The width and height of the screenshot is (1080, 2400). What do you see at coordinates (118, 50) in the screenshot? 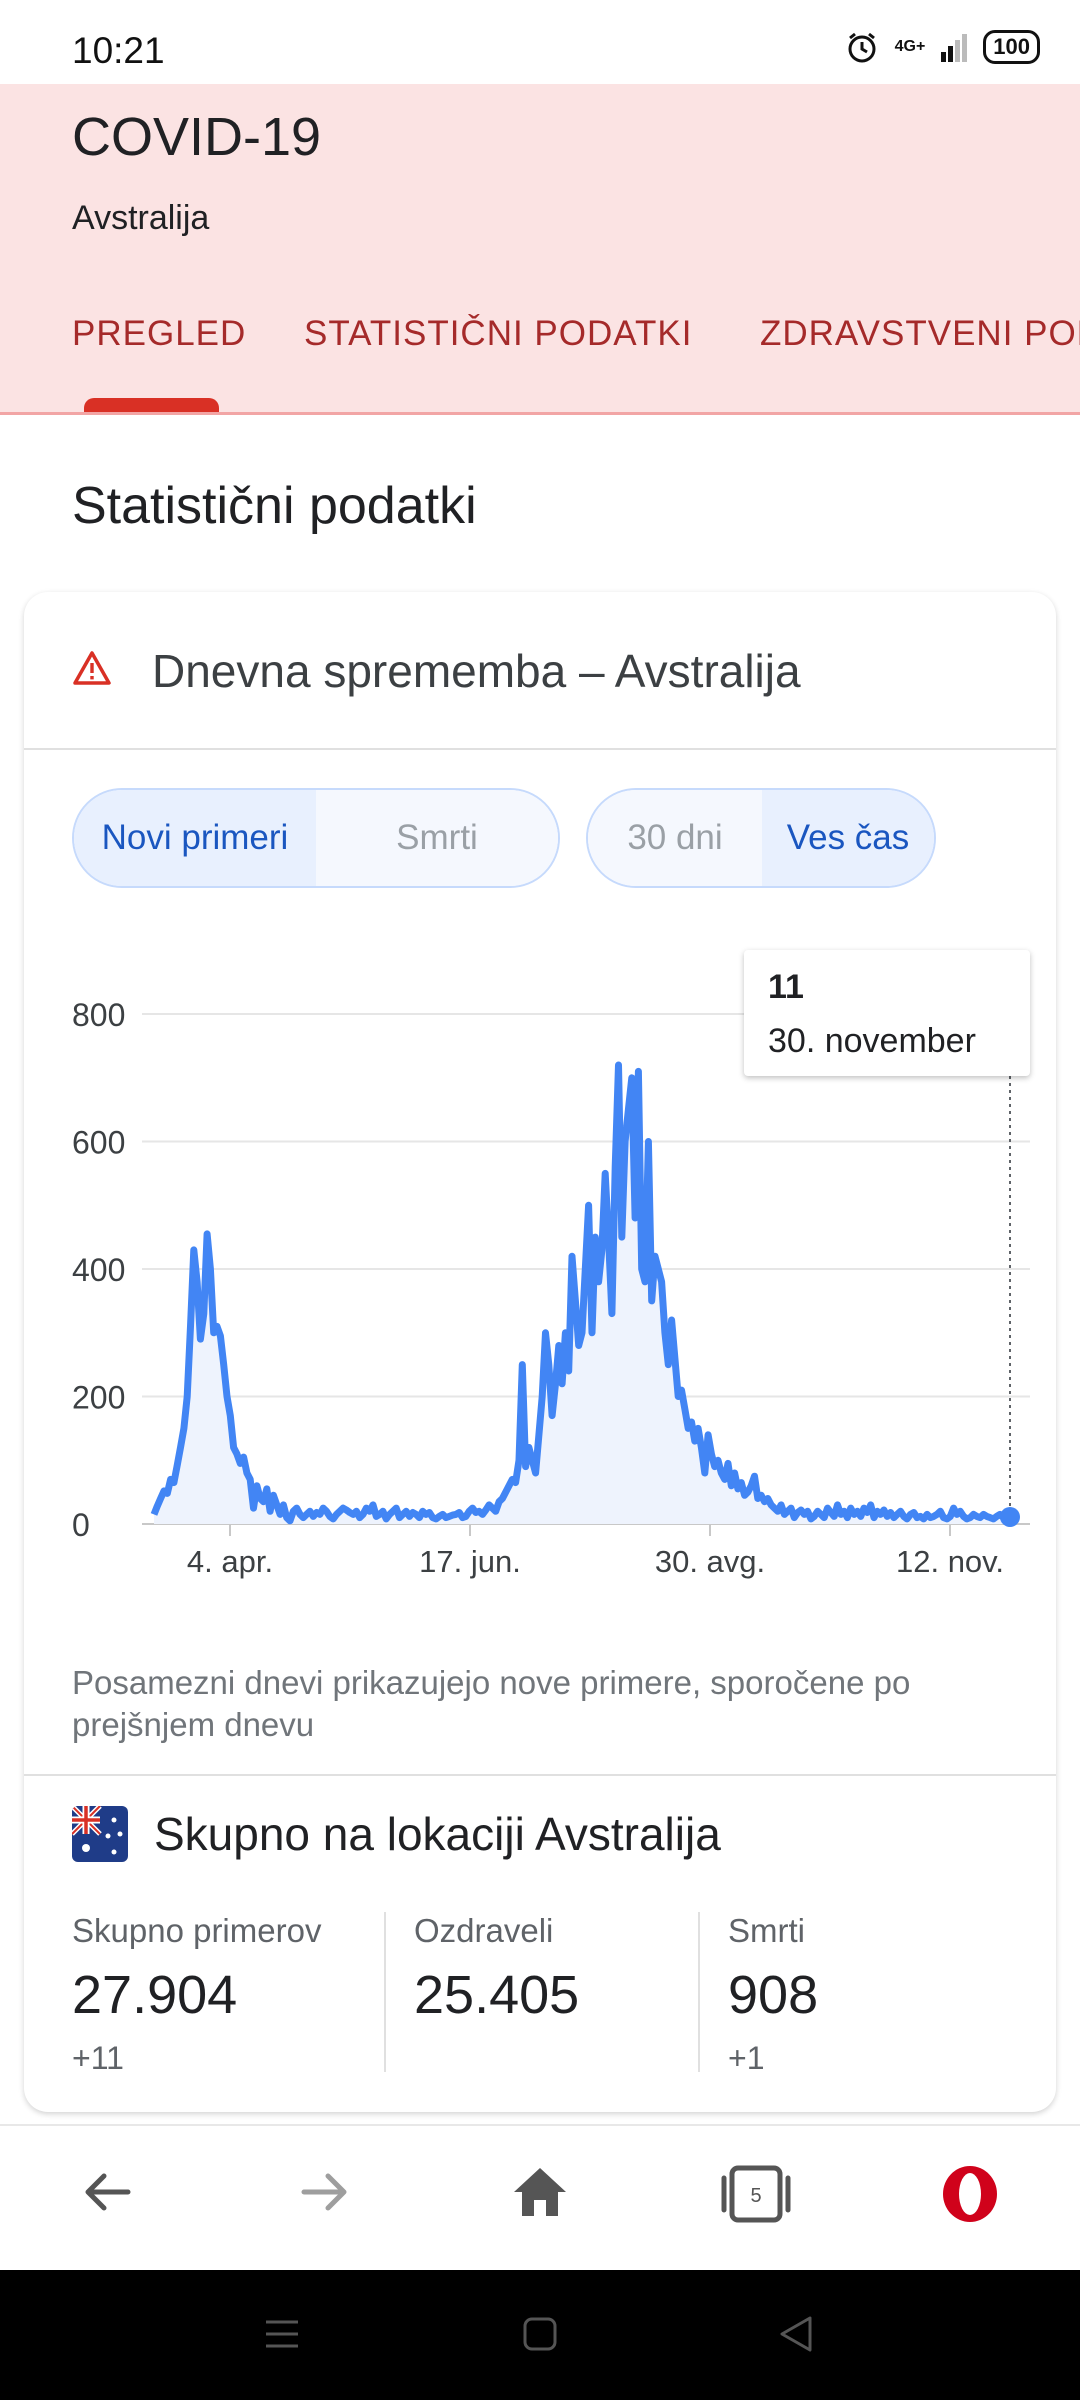
I see `status-time: 10:21` at bounding box center [118, 50].